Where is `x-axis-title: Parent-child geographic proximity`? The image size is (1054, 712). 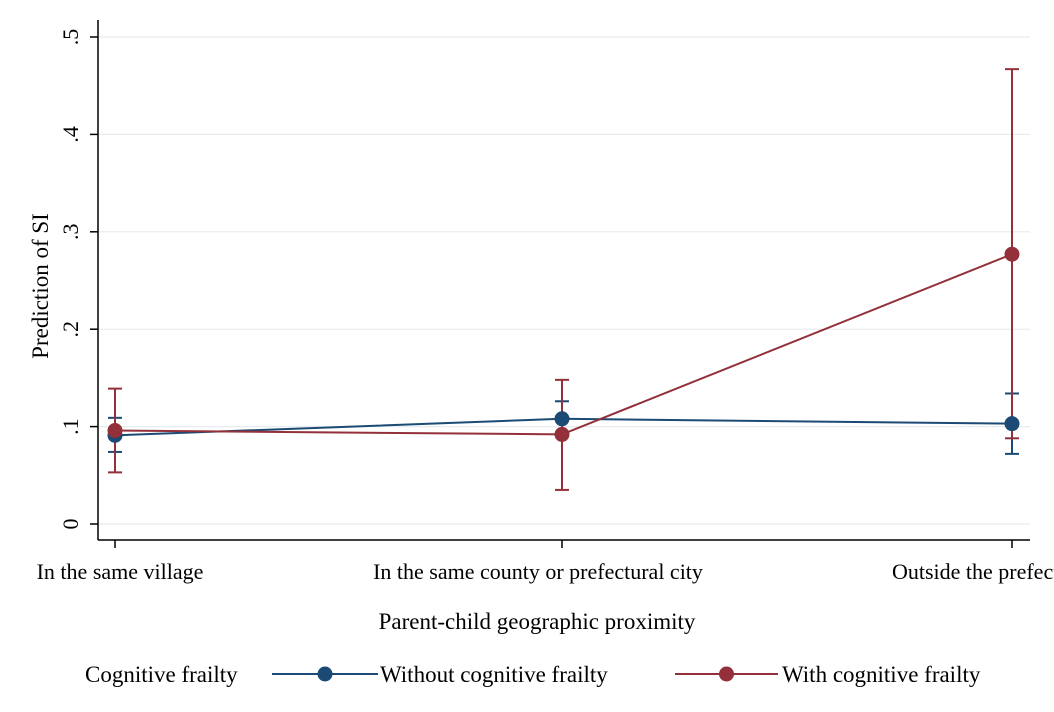
x-axis-title: Parent-child geographic proximity is located at coordinates (537, 621).